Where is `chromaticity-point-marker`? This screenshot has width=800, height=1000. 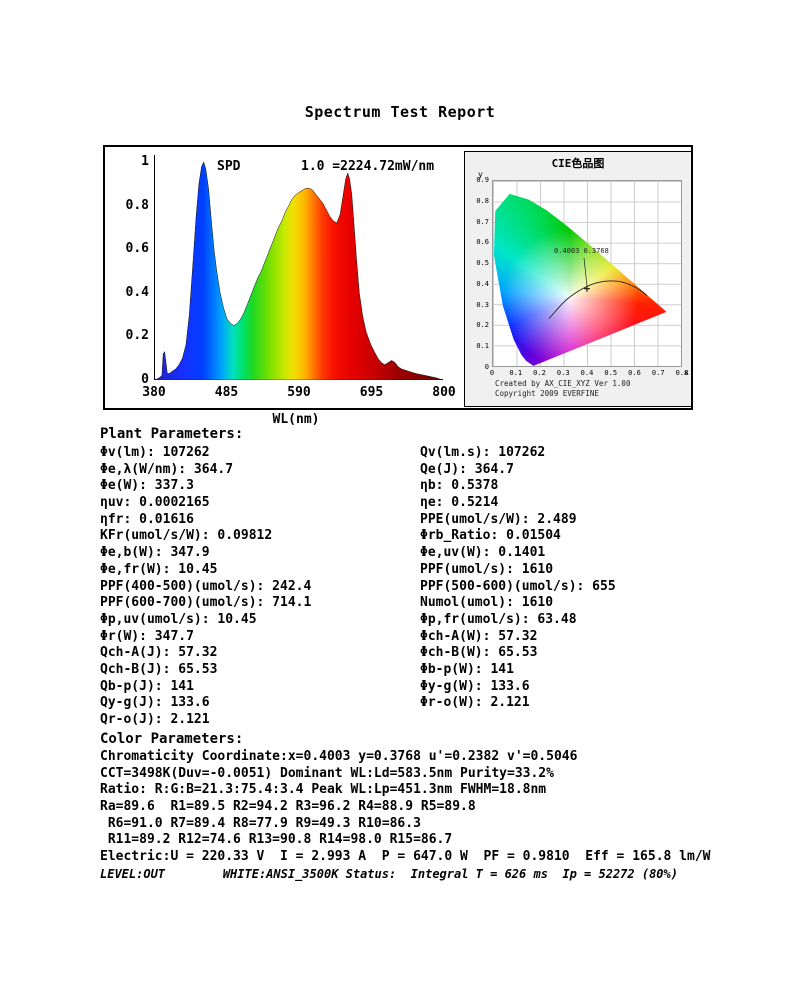 chromaticity-point-marker is located at coordinates (587, 288).